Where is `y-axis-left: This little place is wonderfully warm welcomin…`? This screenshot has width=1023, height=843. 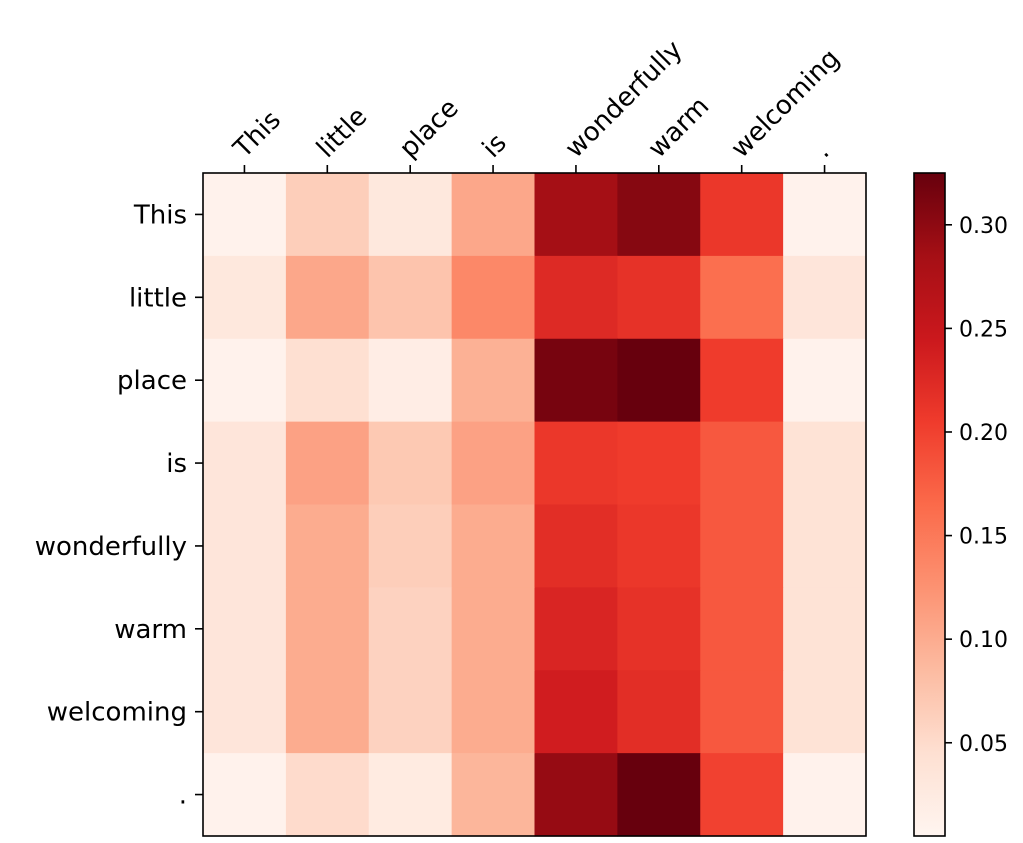
y-axis-left: This little place is wonderfully warm welcomin… is located at coordinates (119, 505).